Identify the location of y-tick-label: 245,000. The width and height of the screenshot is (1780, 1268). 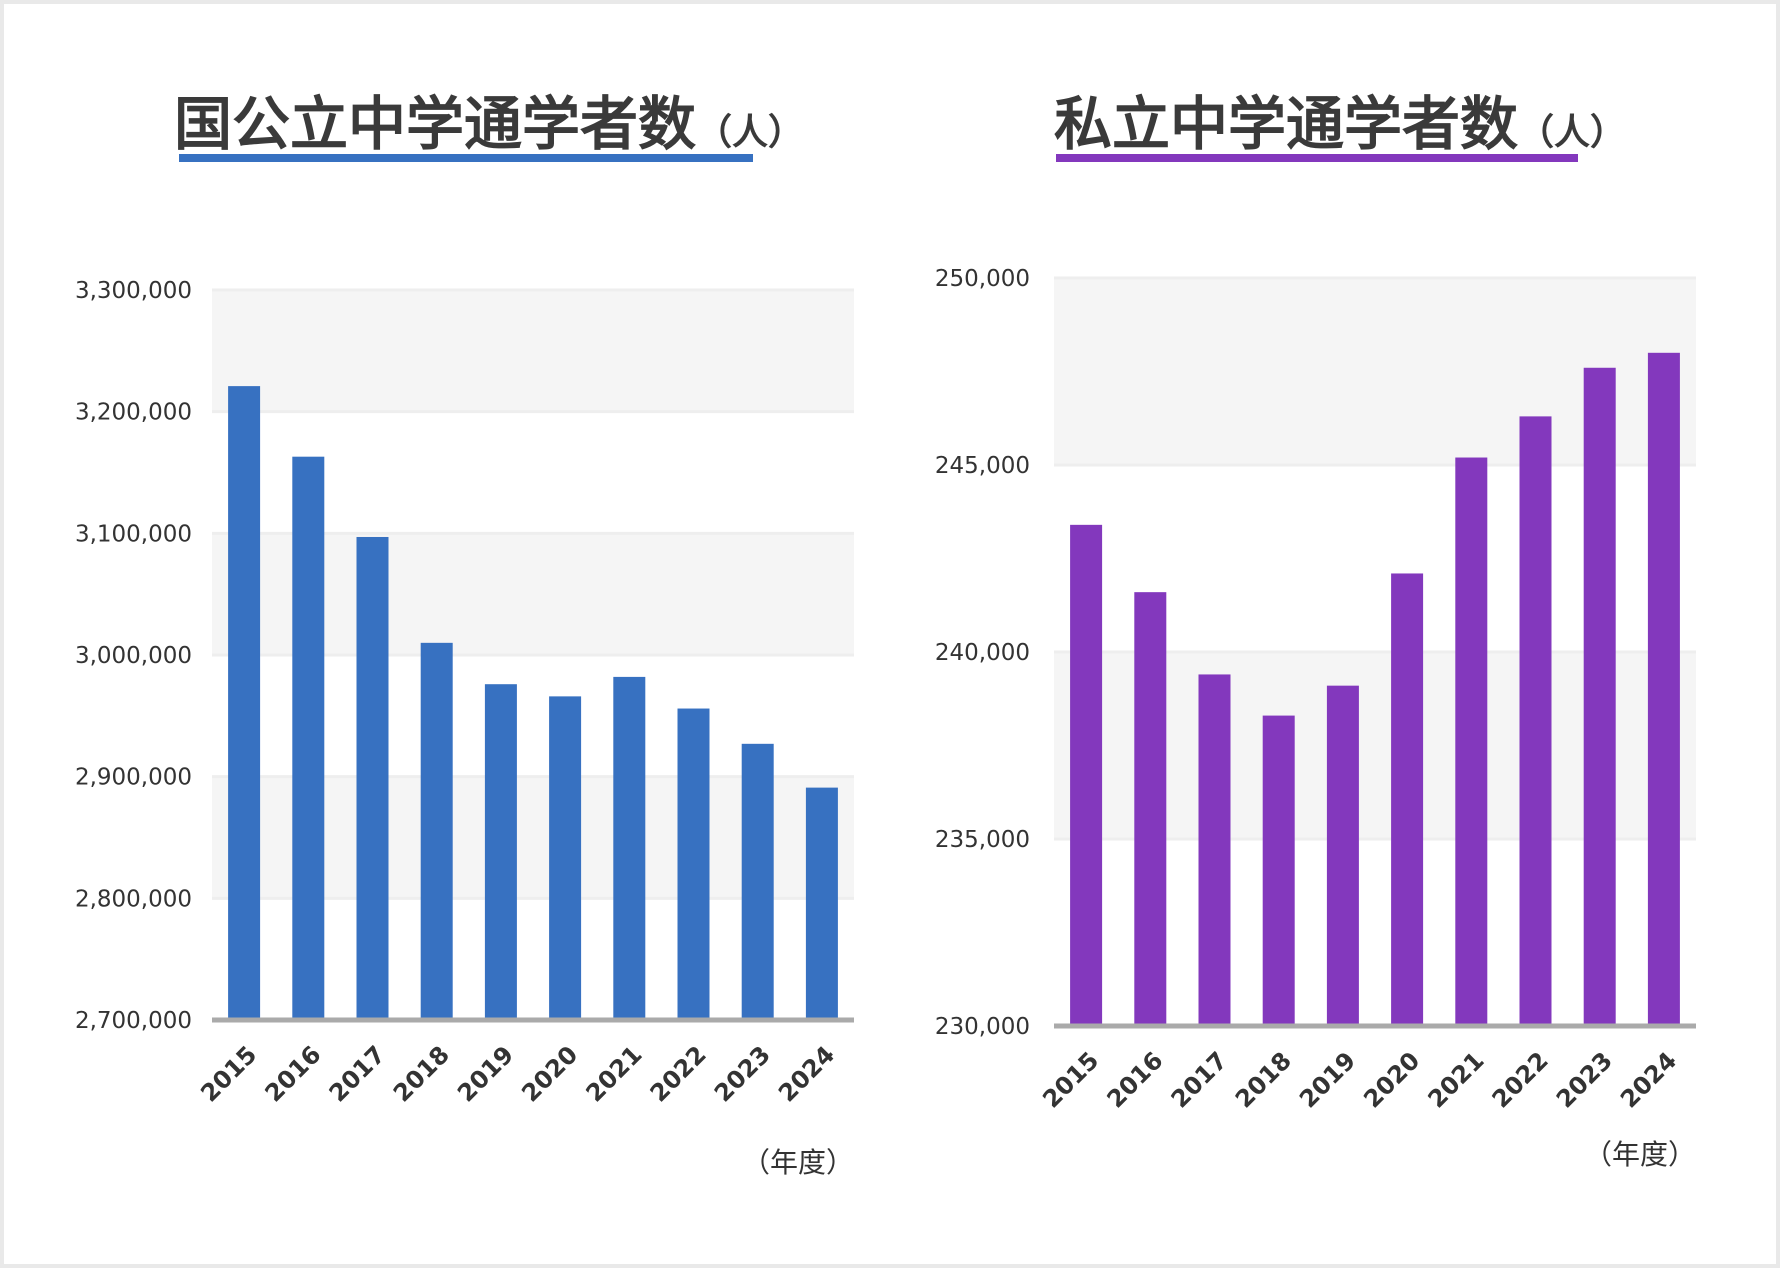
(982, 466).